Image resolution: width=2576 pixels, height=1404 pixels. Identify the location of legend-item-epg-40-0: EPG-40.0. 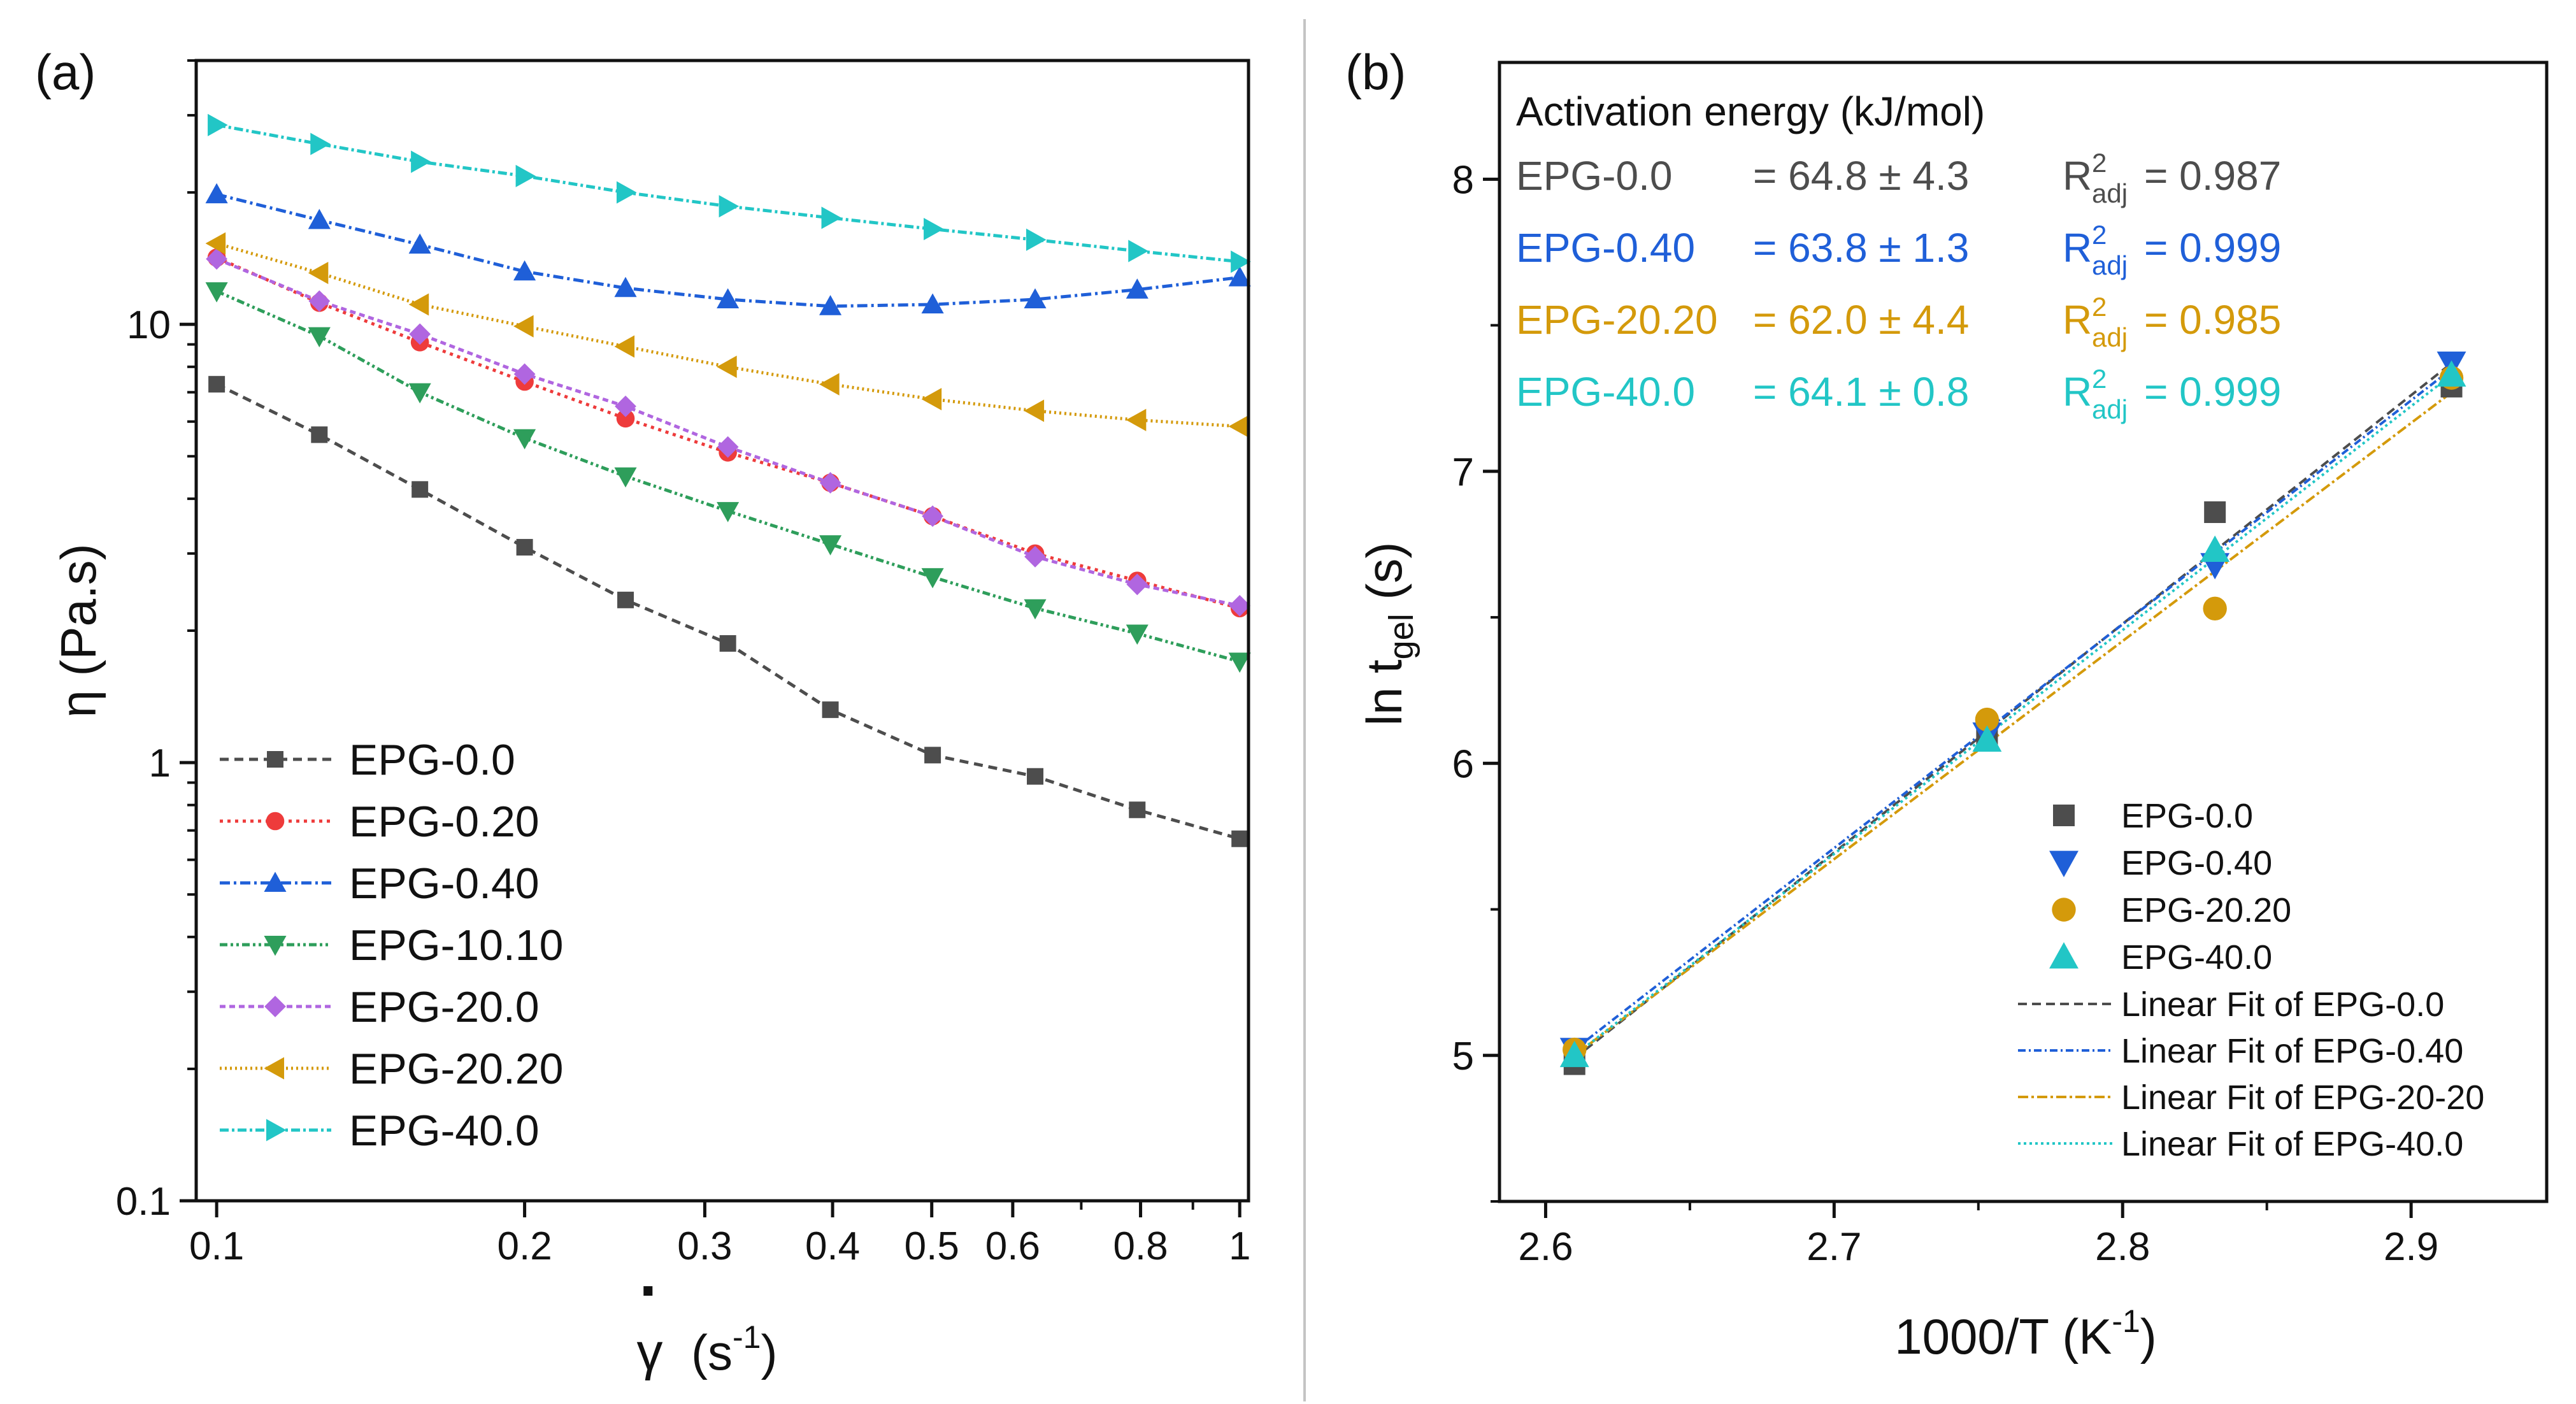
(2160, 957).